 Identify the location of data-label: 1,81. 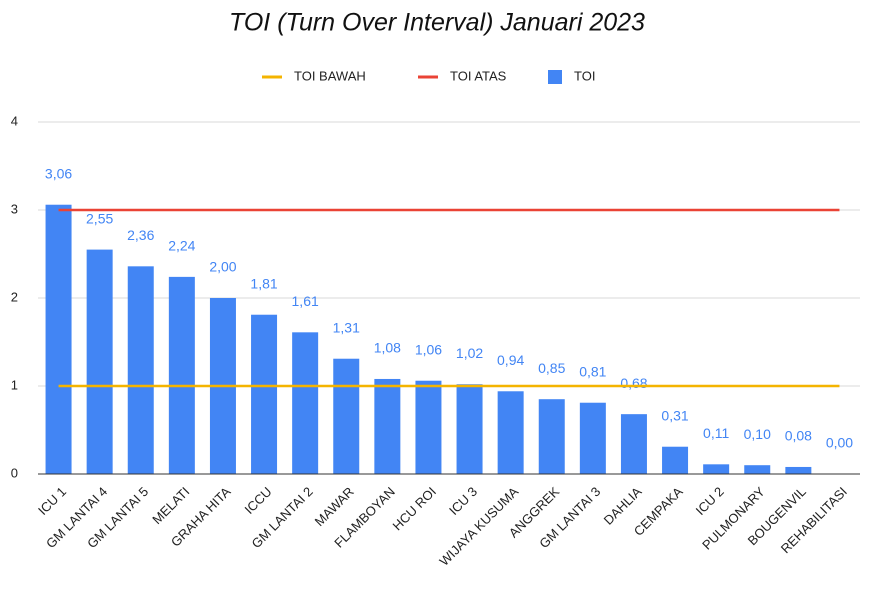
(263, 283).